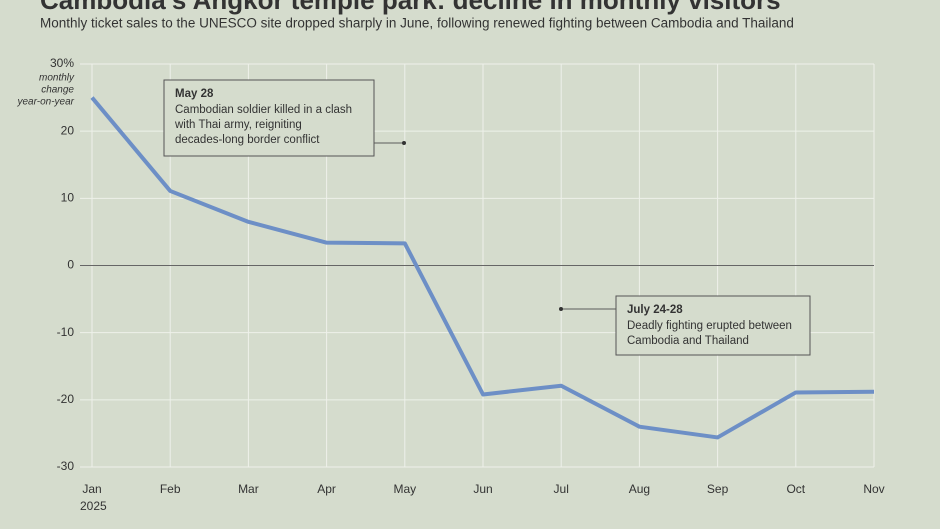 The height and width of the screenshot is (529, 940). I want to click on x-tick-label: Jun, so click(482, 489).